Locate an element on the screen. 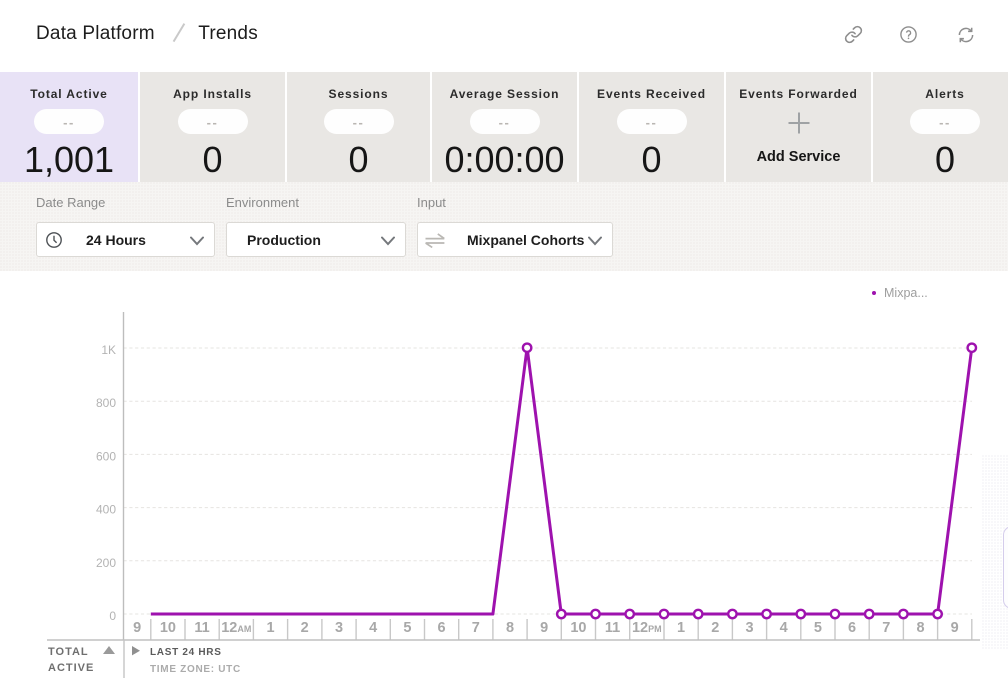 The height and width of the screenshot is (696, 1008). svg-text: 1K is located at coordinates (108, 350).